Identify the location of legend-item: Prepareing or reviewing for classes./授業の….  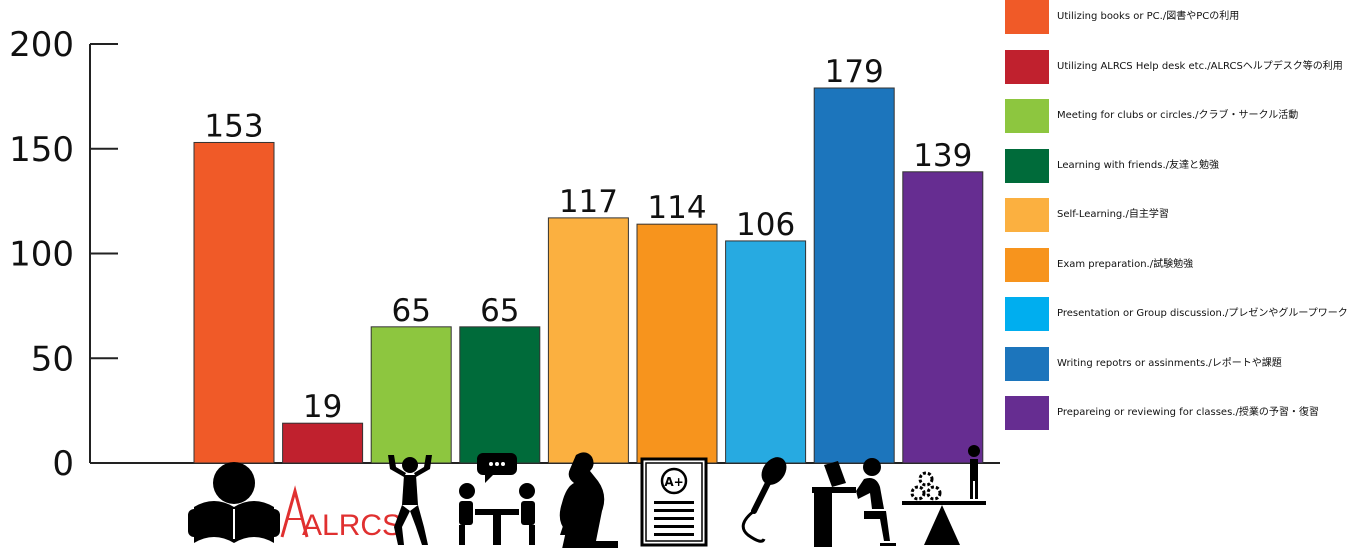
(1176, 413).